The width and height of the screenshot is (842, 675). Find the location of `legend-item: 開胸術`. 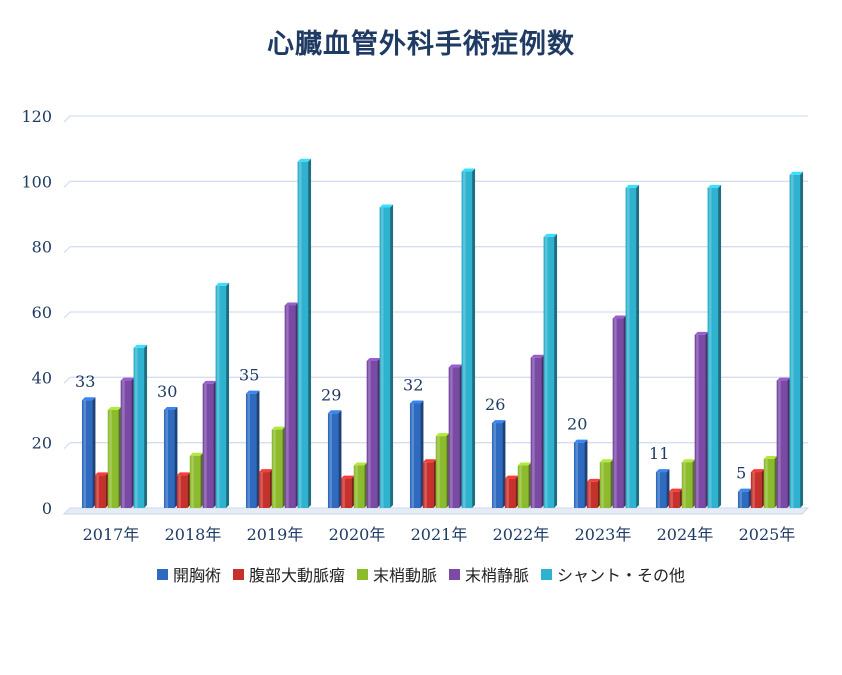

legend-item: 開胸術 is located at coordinates (188, 574).